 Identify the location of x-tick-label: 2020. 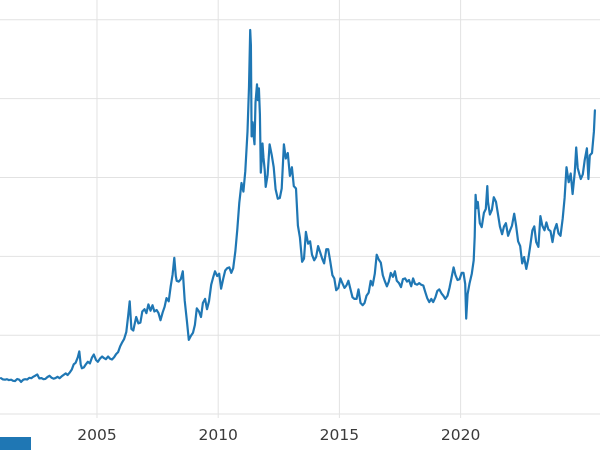
(460, 435).